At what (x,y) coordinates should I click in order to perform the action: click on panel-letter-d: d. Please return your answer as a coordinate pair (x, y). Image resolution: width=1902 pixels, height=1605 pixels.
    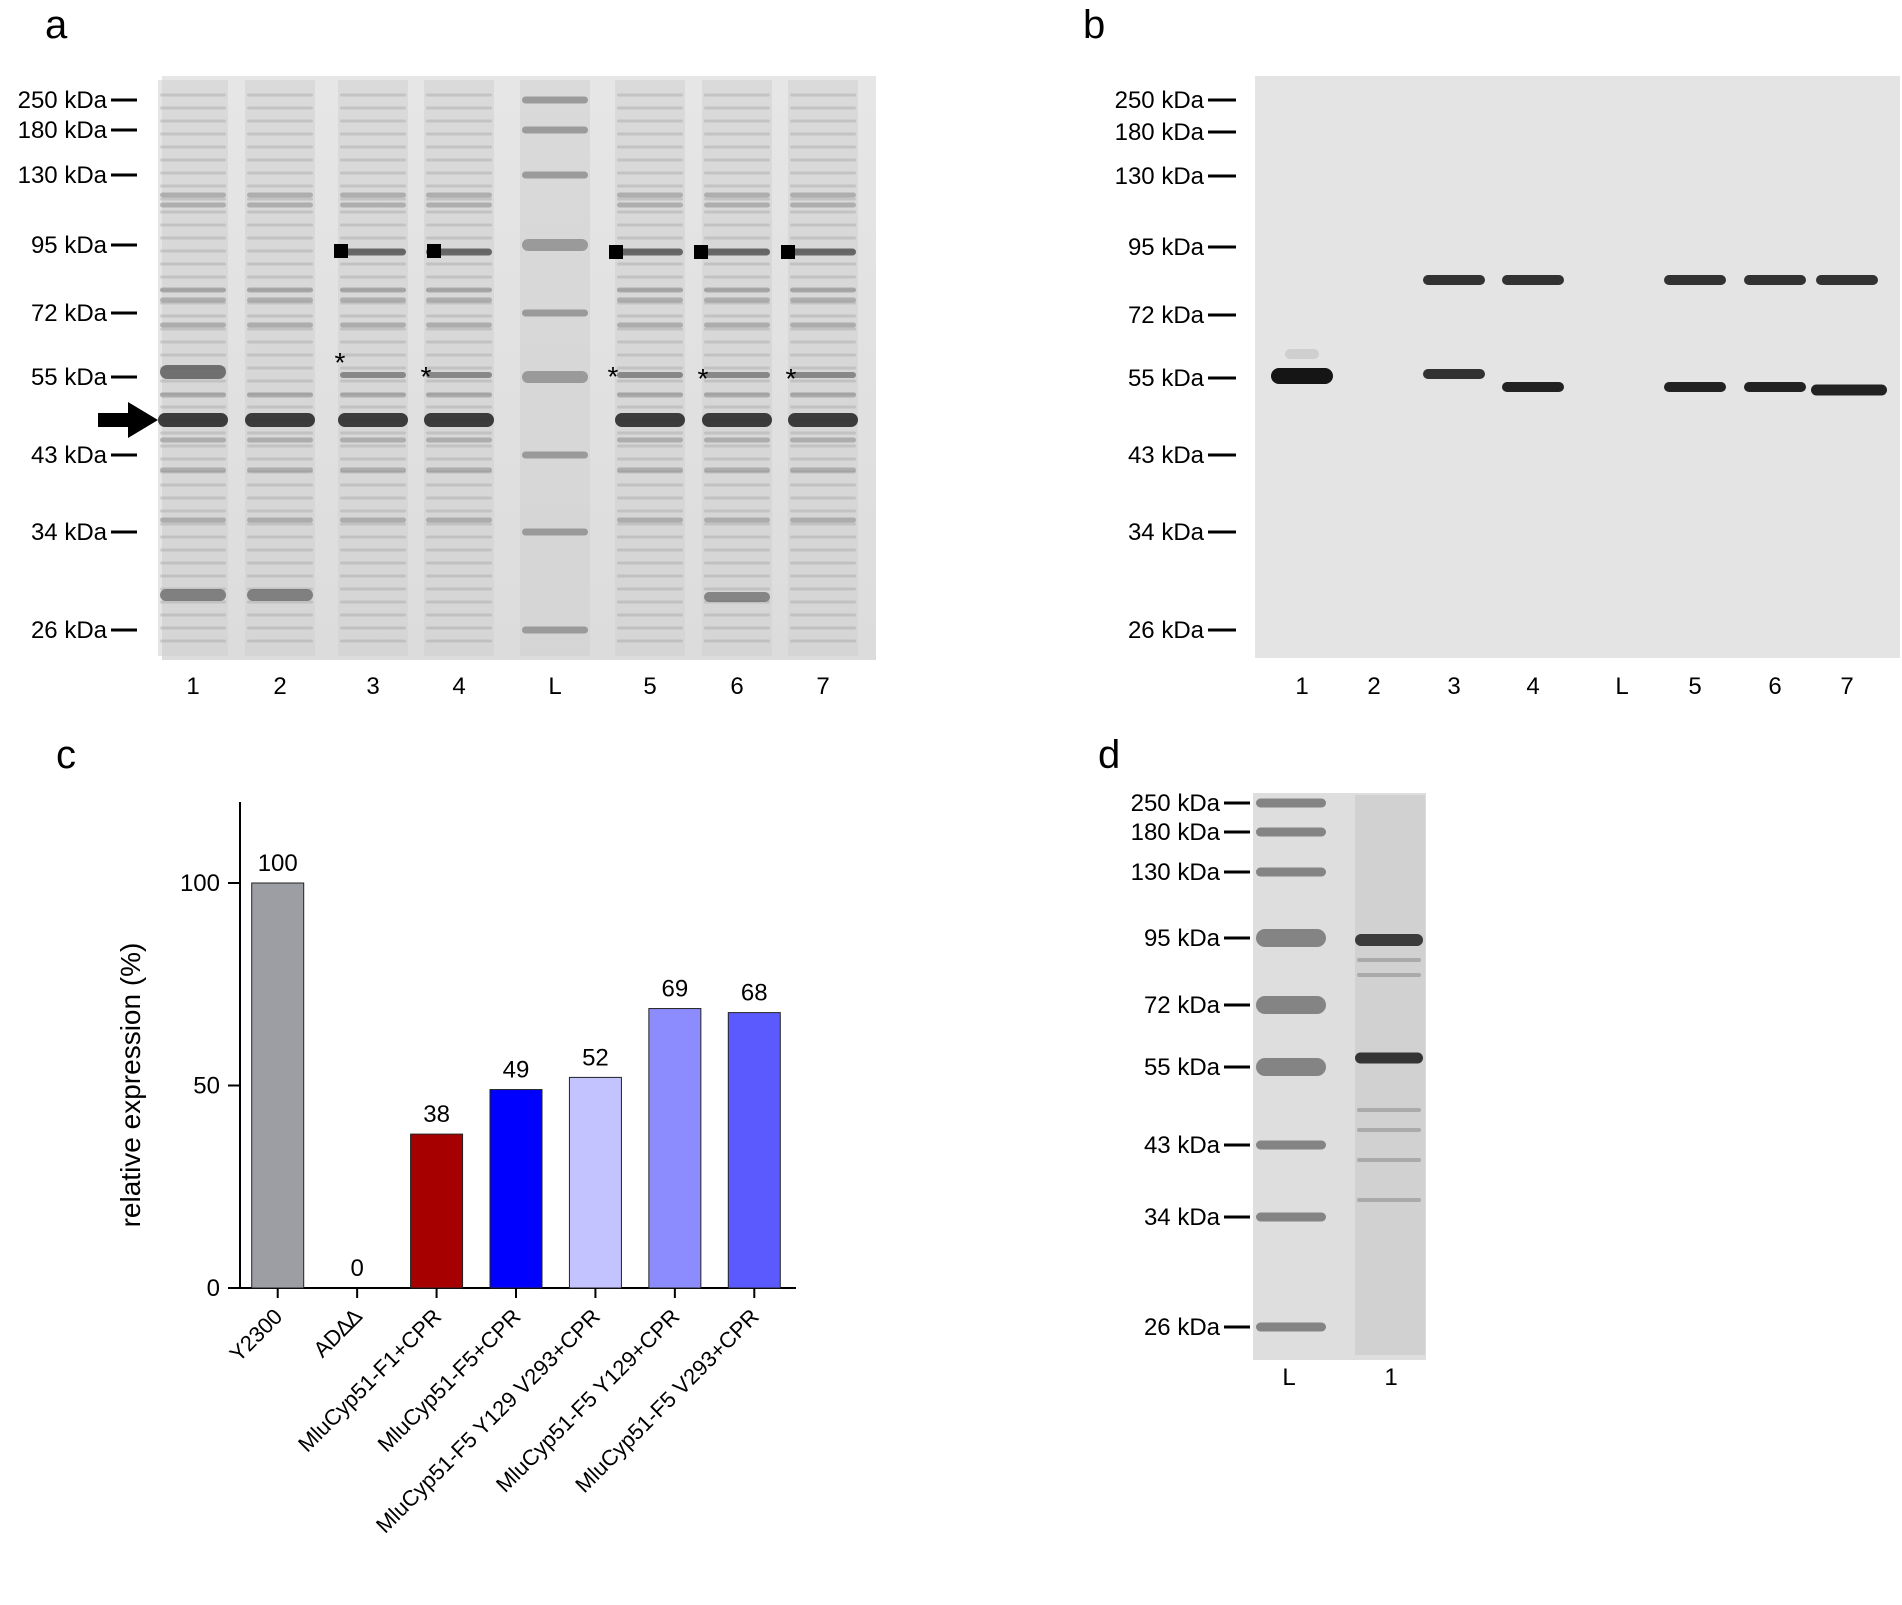
    Looking at the image, I should click on (1109, 755).